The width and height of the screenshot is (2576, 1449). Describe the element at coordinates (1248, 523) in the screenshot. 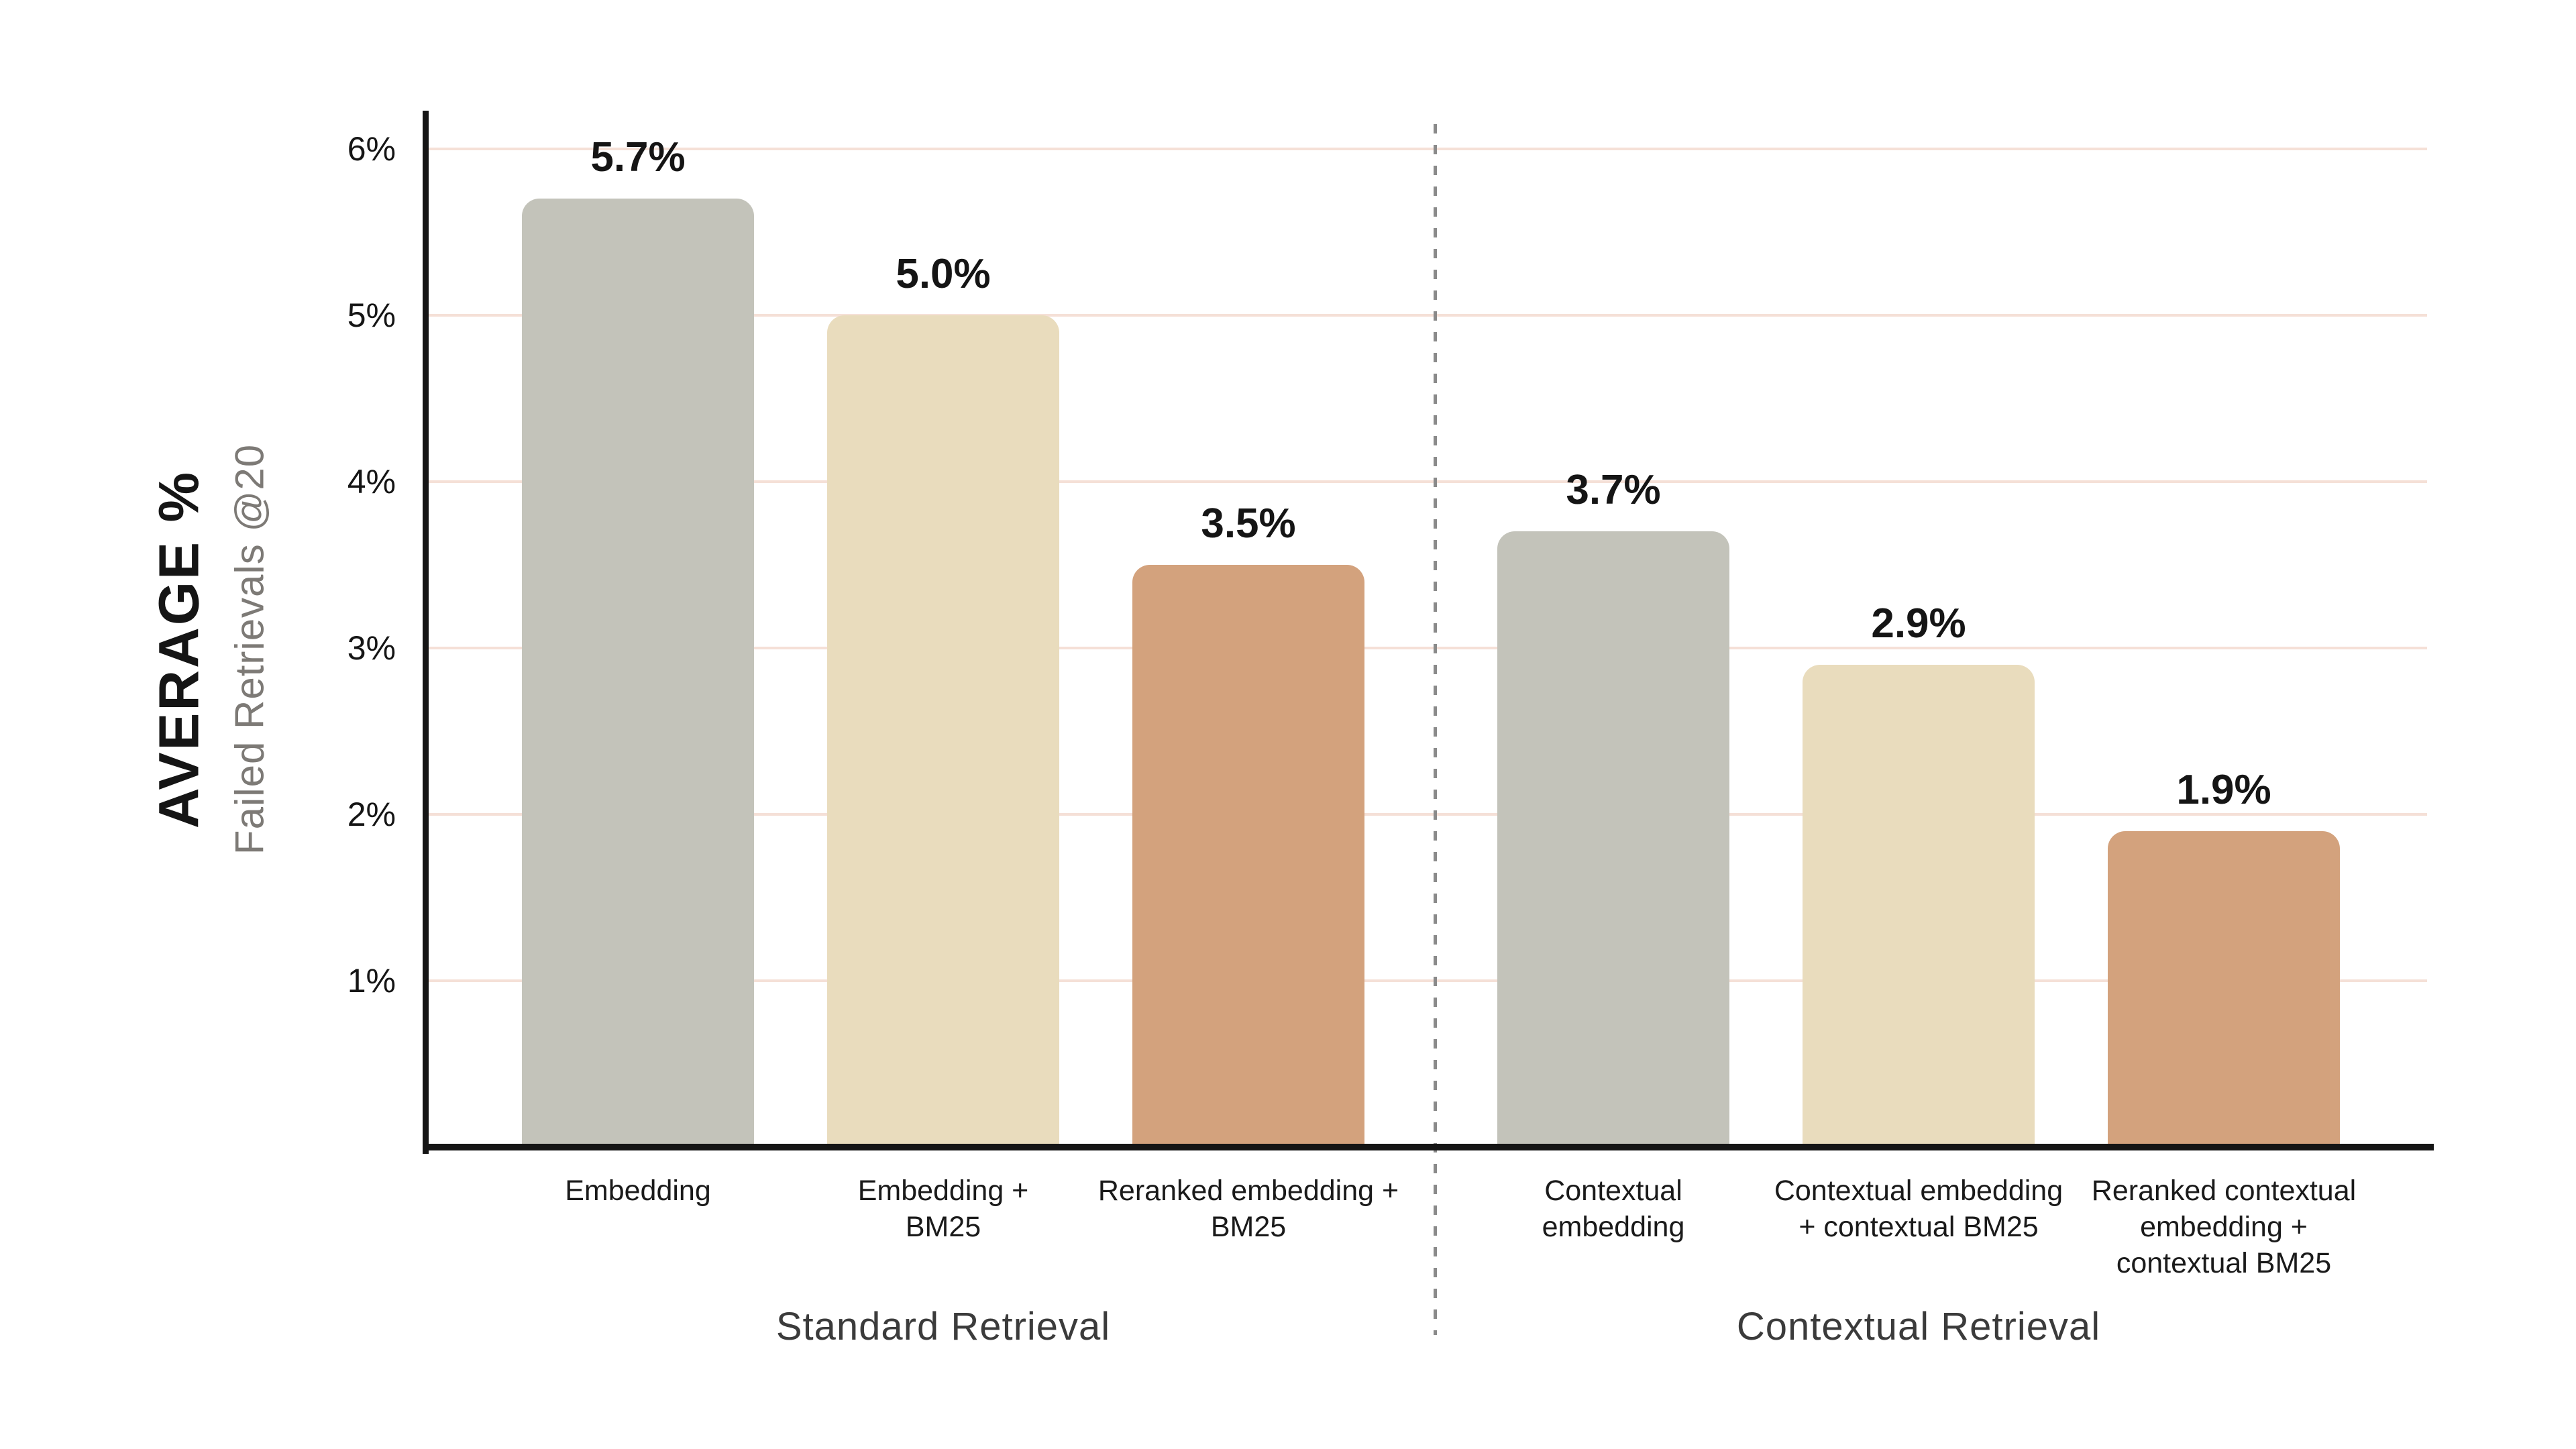

I see `bar-value-label: 3.5%` at that location.